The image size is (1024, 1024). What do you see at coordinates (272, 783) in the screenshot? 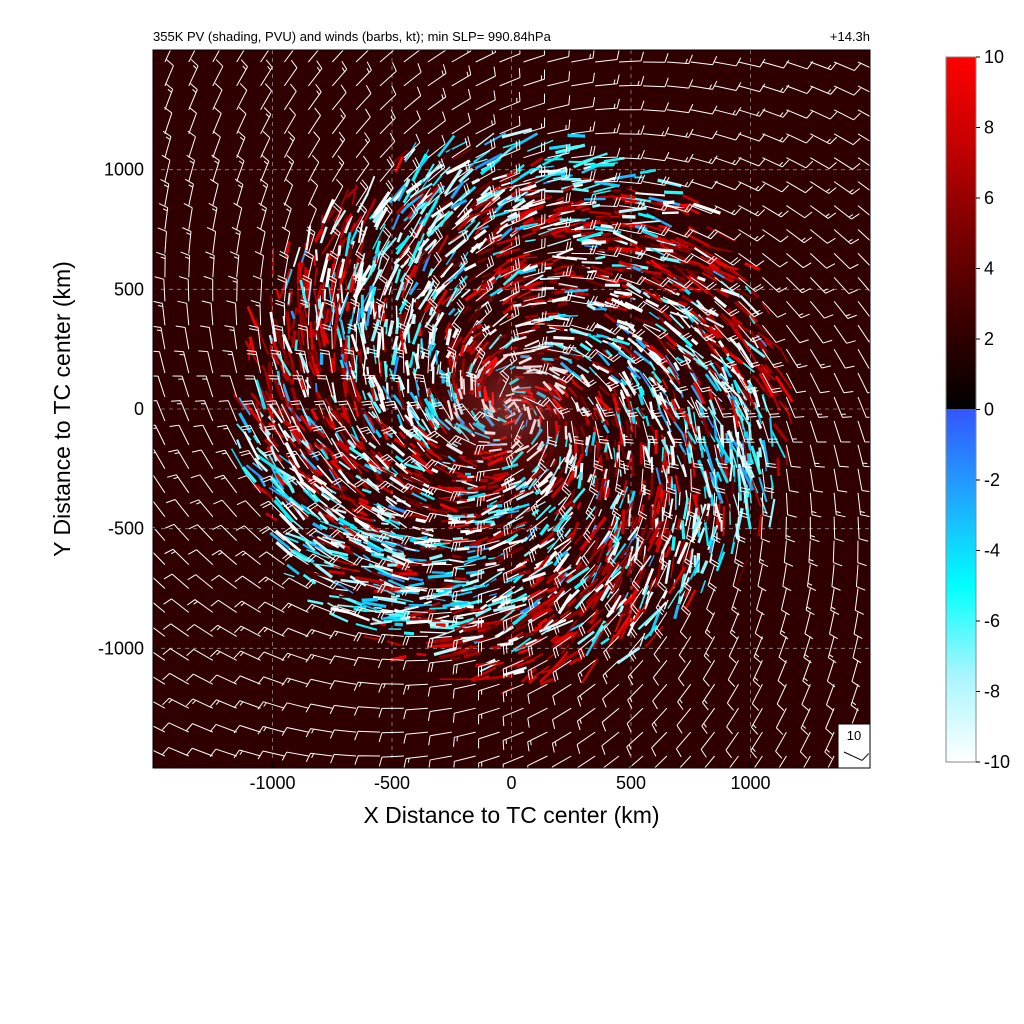
I see `x-tick-label: -1000` at bounding box center [272, 783].